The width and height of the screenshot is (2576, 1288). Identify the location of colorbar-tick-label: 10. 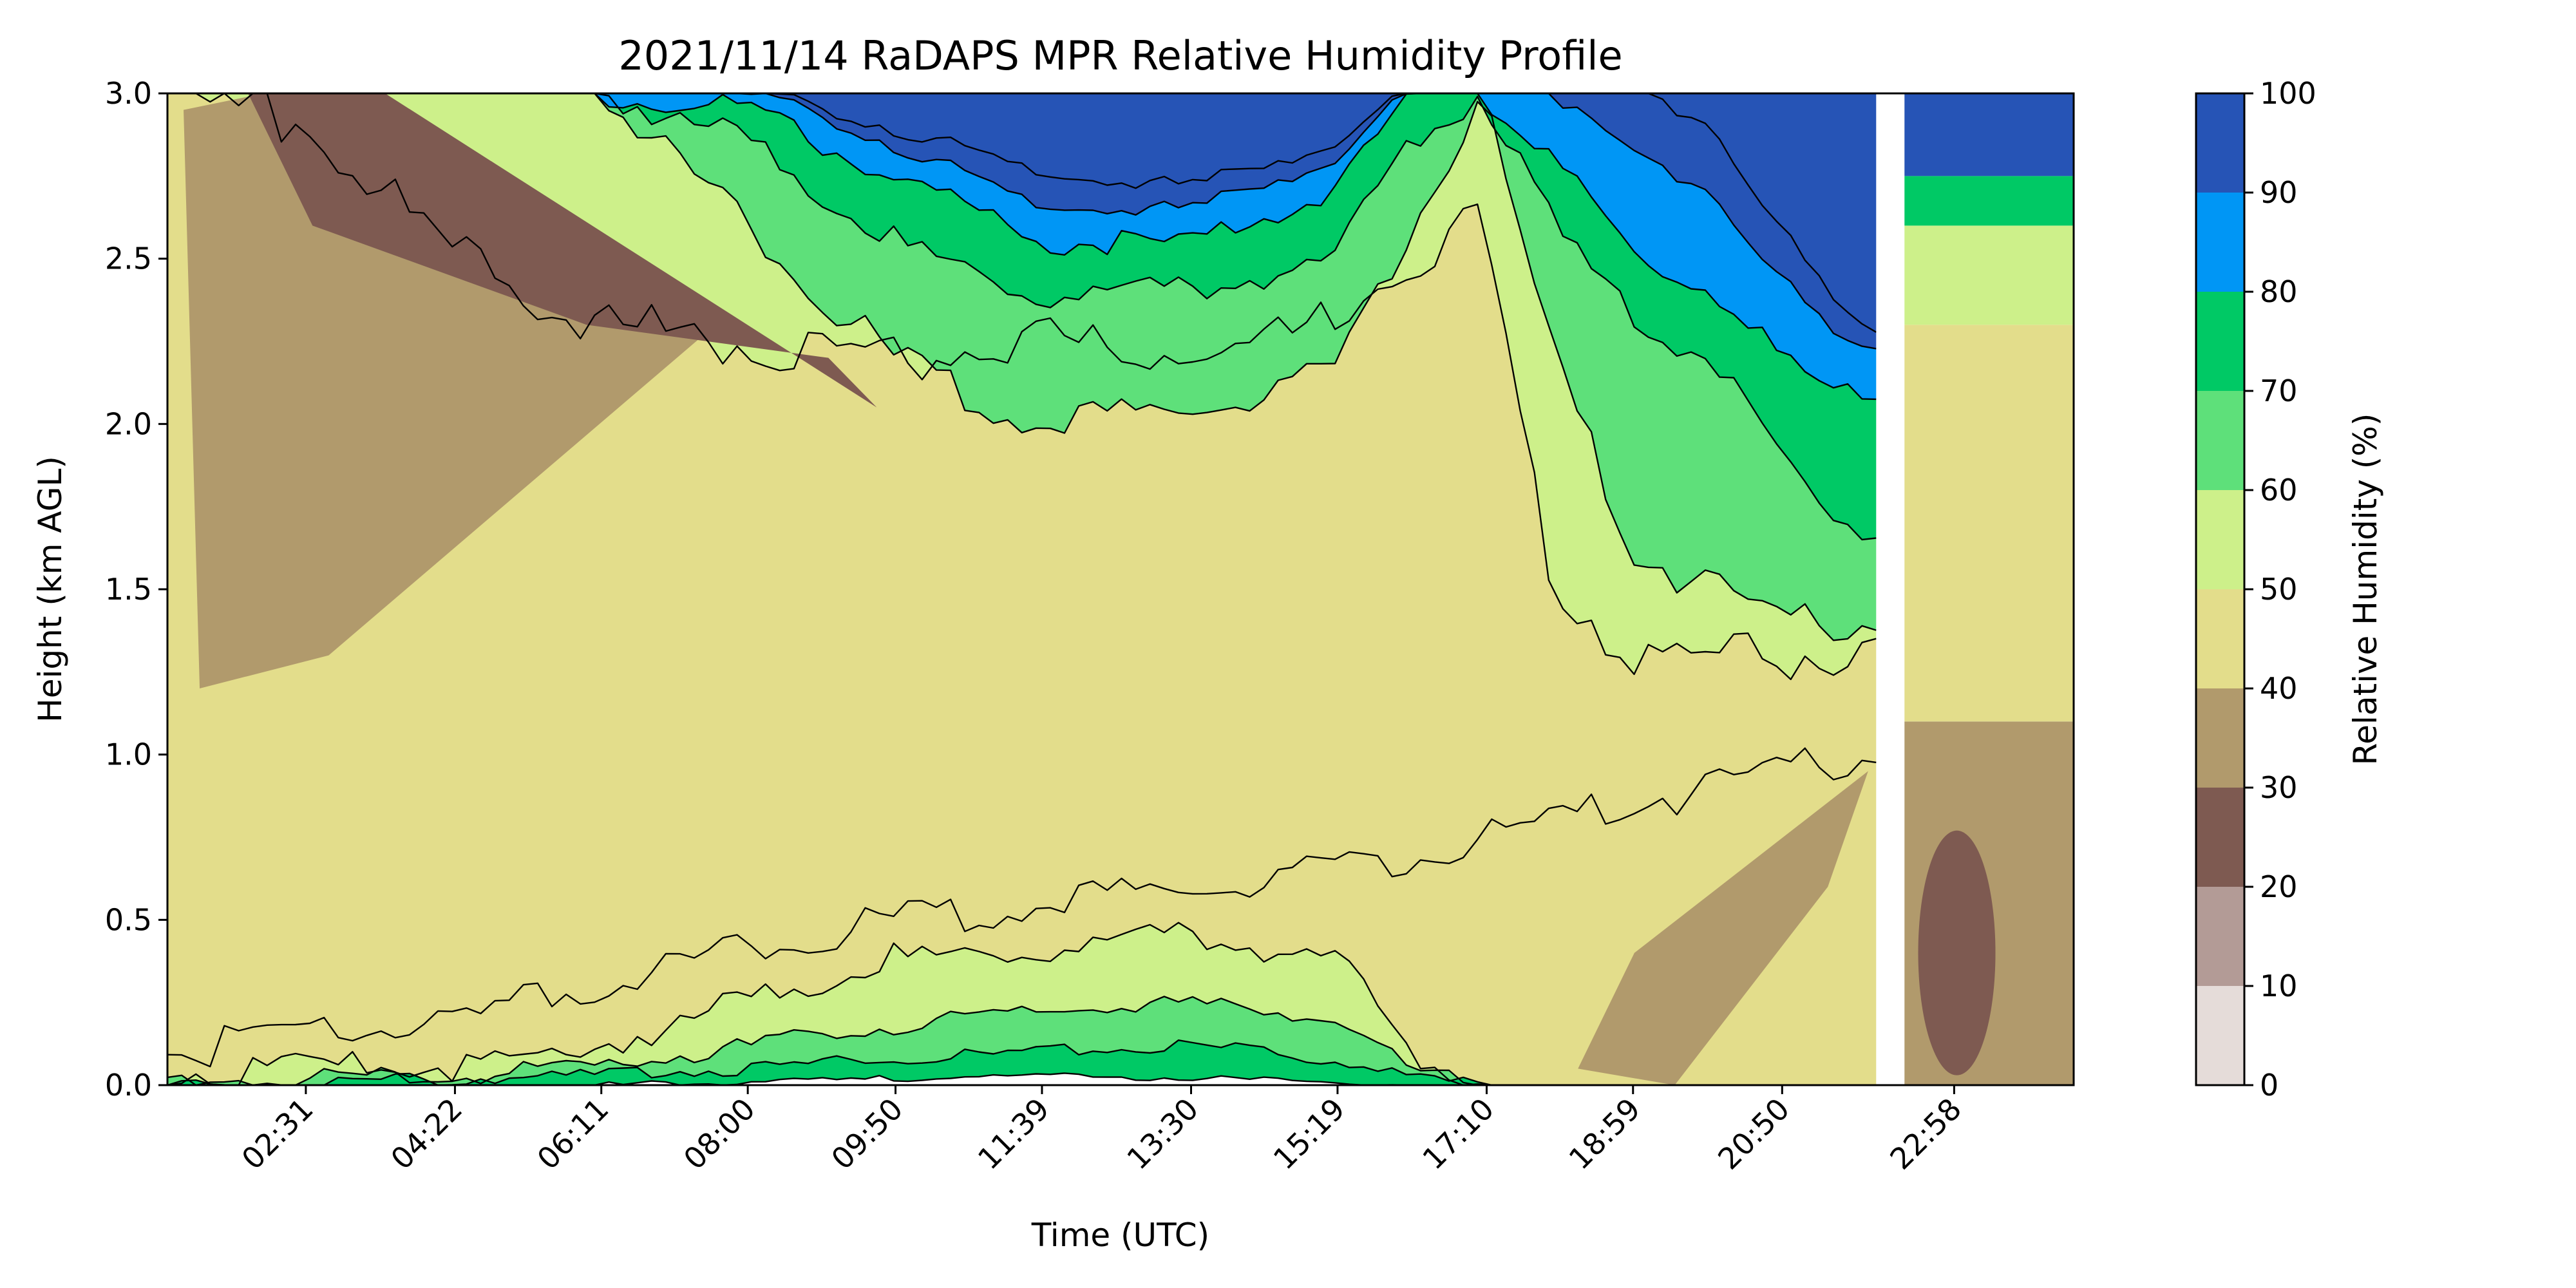
(2279, 986).